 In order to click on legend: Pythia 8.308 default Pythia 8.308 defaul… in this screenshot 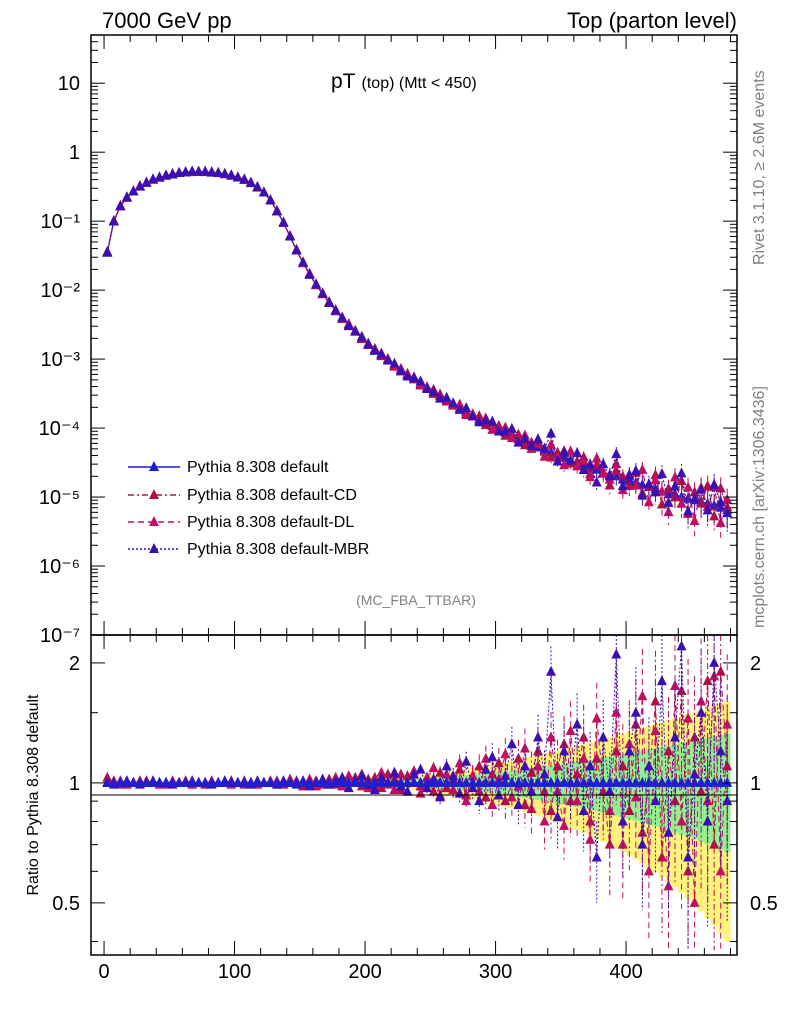, I will do `click(248, 508)`.